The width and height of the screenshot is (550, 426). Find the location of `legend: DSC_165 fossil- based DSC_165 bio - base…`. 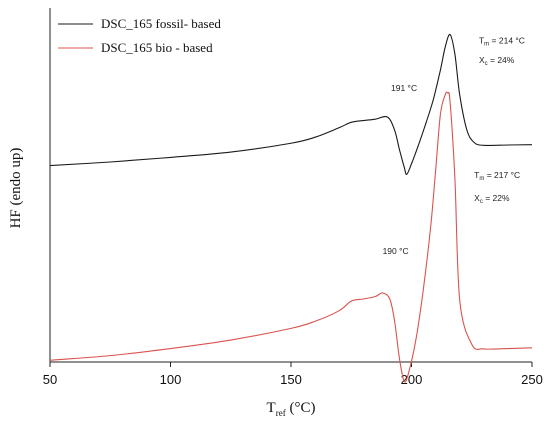

legend: DSC_165 fossil- based DSC_165 bio - base… is located at coordinates (139, 35).